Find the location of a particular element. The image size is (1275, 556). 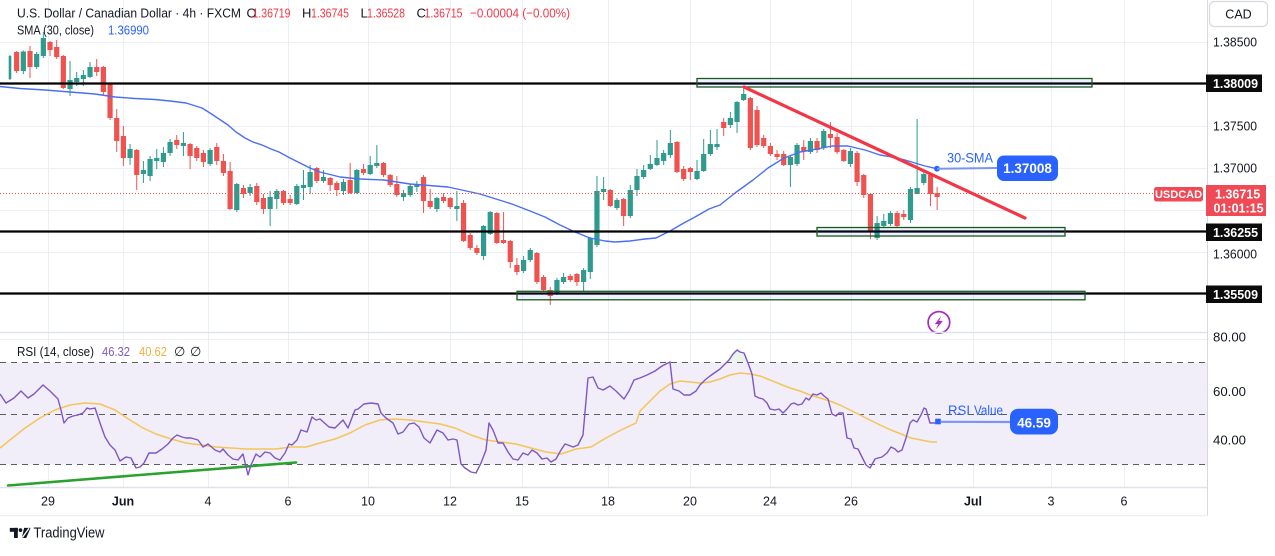

svg-text: RSI is located at coordinates (959, 410).